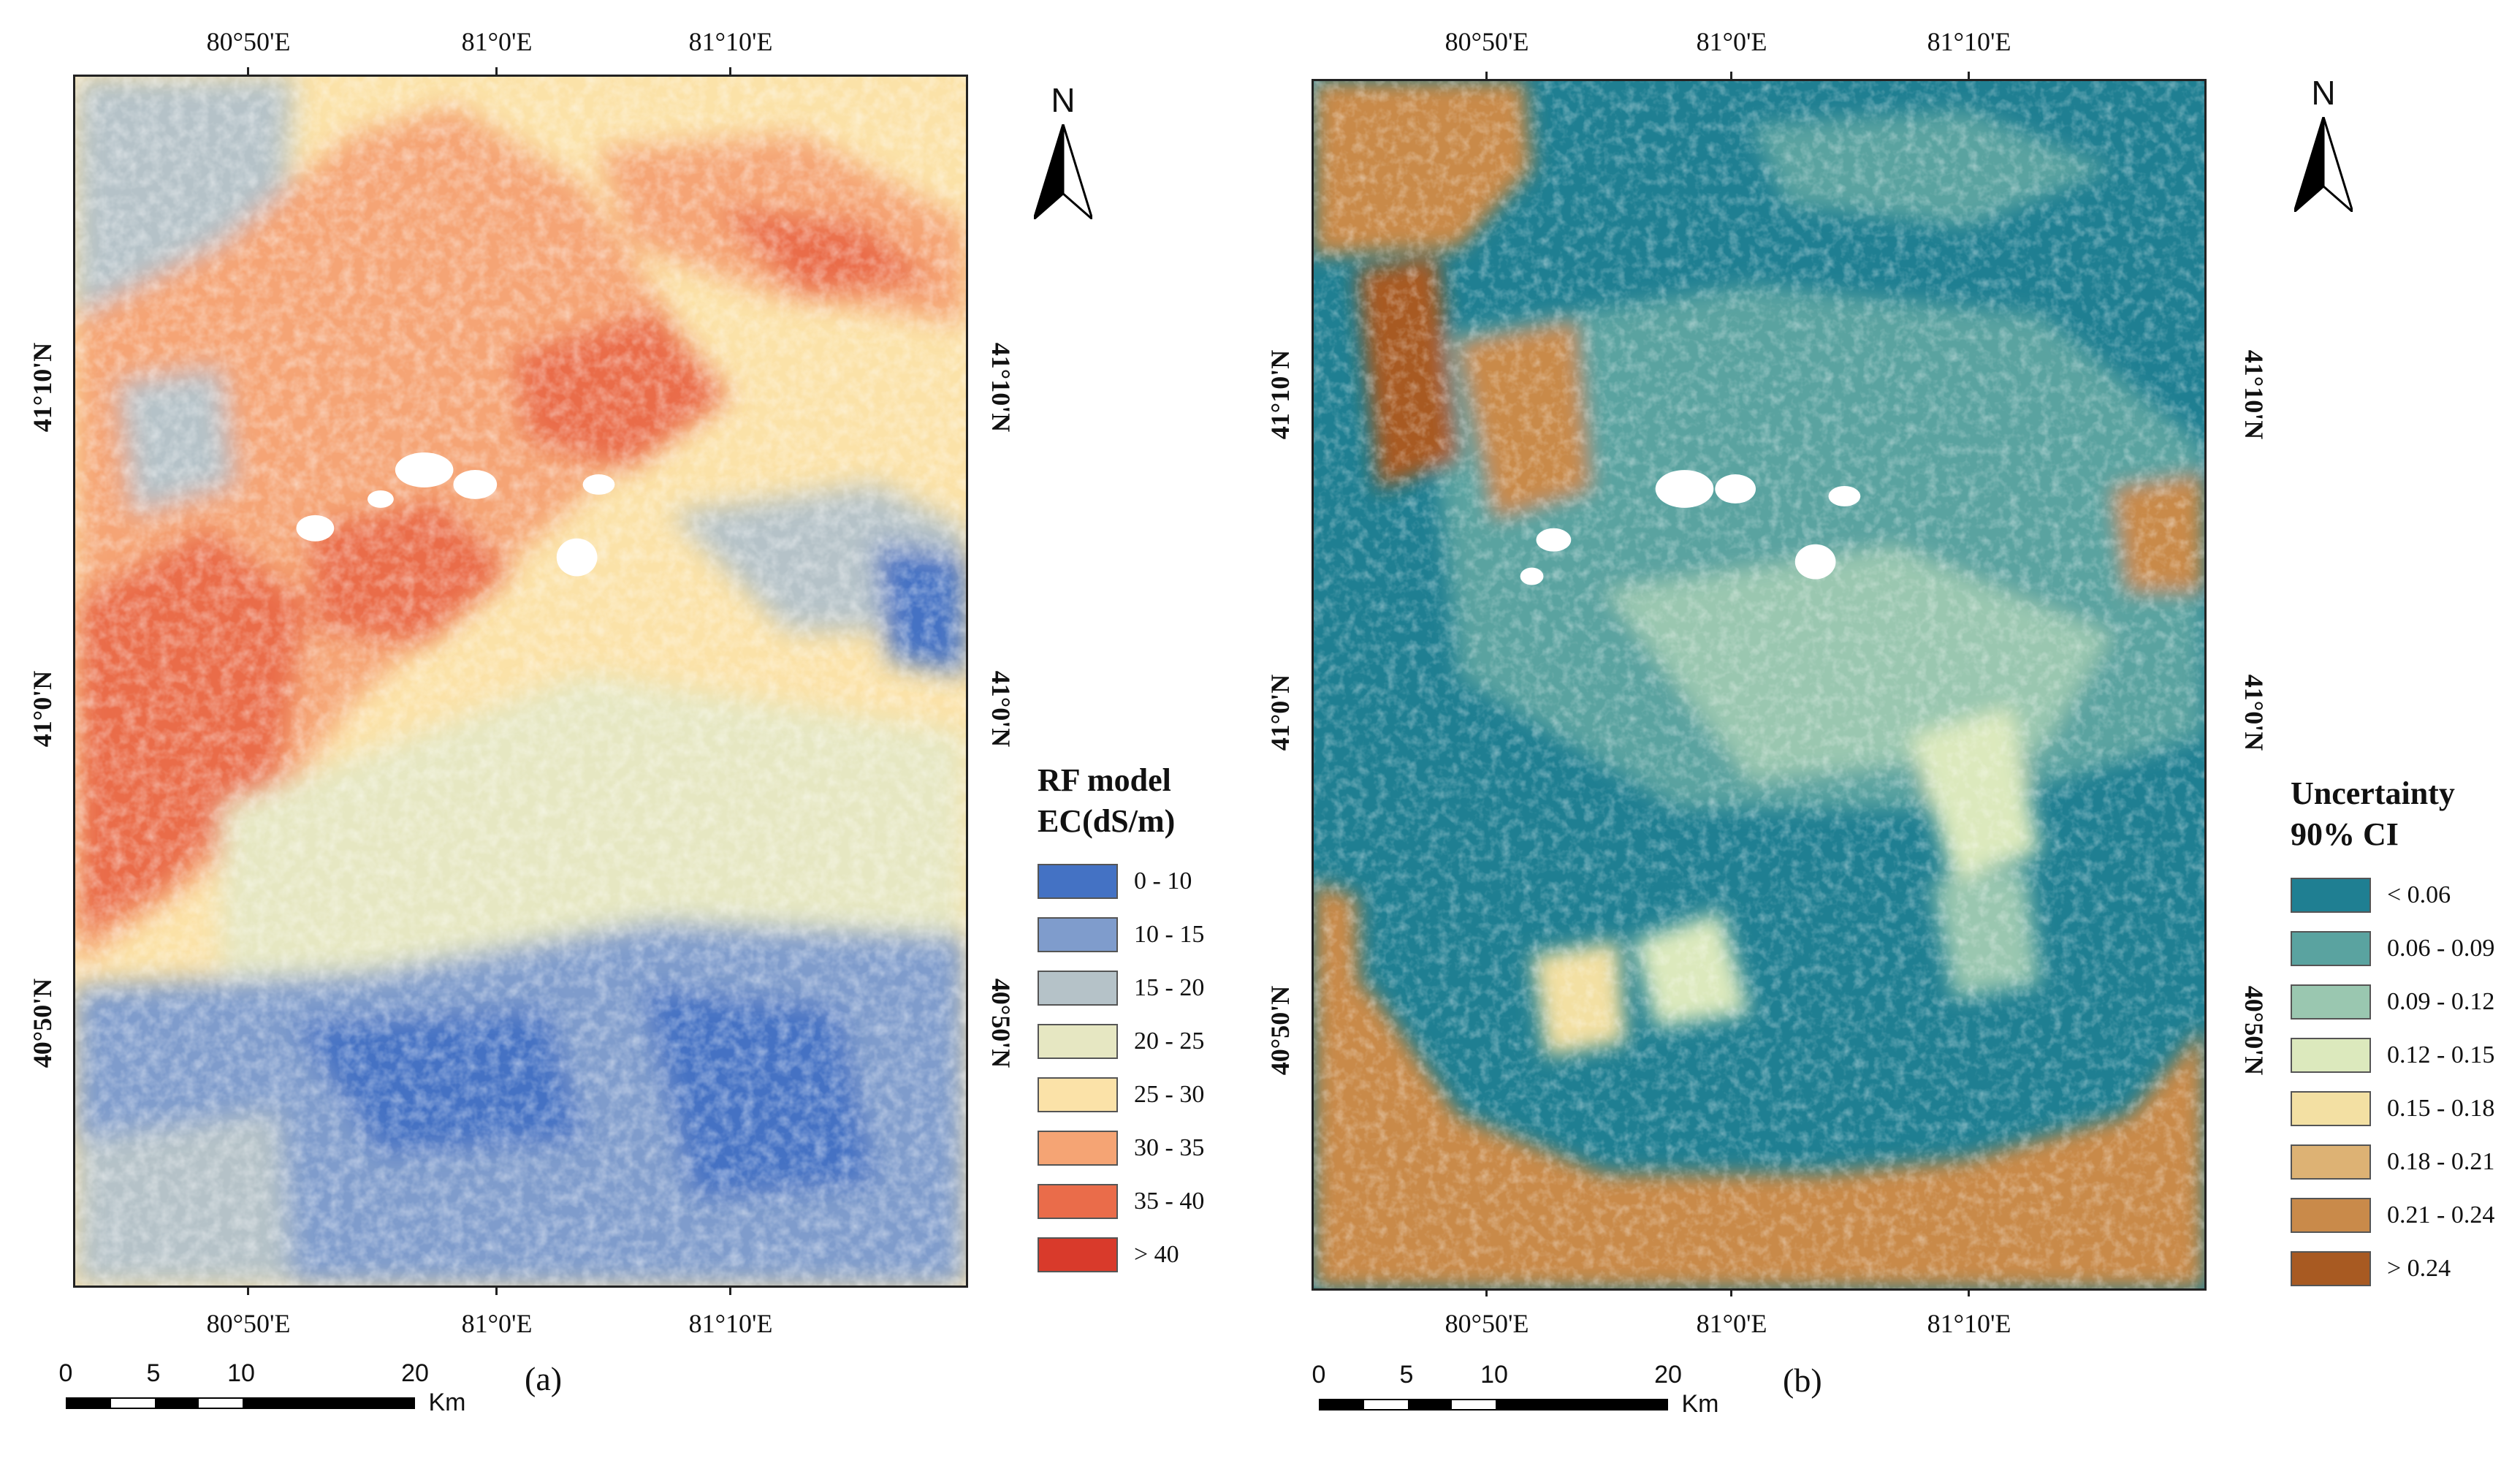  What do you see at coordinates (544, 1378) in the screenshot?
I see `panel-label-a: (a)` at bounding box center [544, 1378].